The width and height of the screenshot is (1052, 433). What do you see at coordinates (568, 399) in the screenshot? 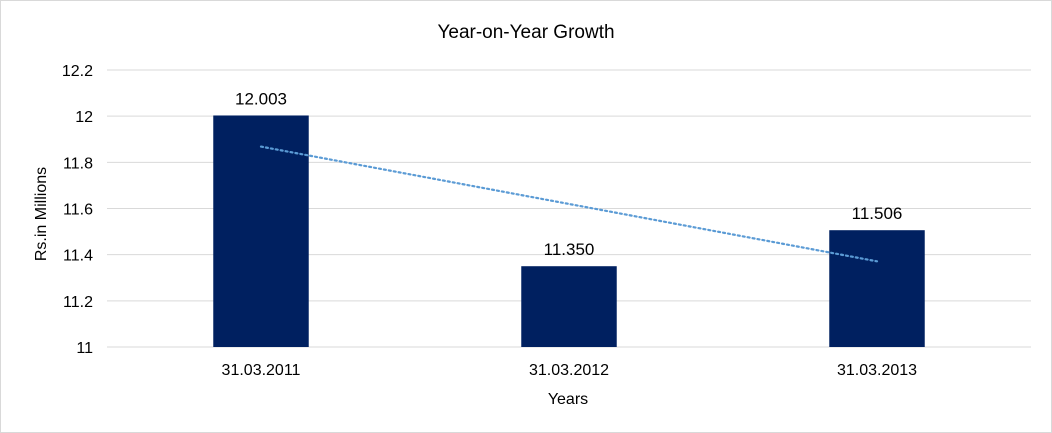
I see `x-axis-title: Years` at bounding box center [568, 399].